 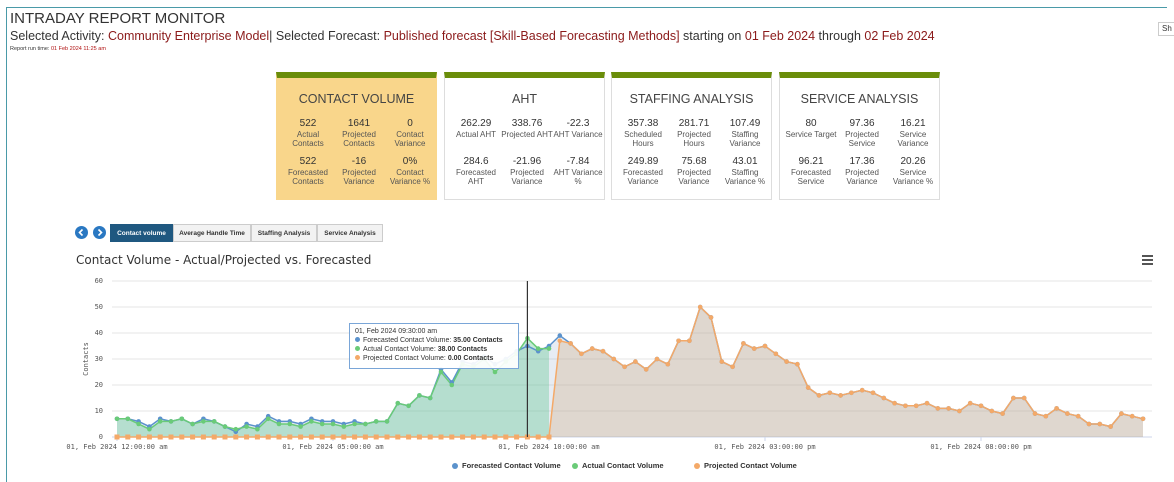 I want to click on tooltip-label: Forecasted Contact Volume:, so click(x=408, y=340).